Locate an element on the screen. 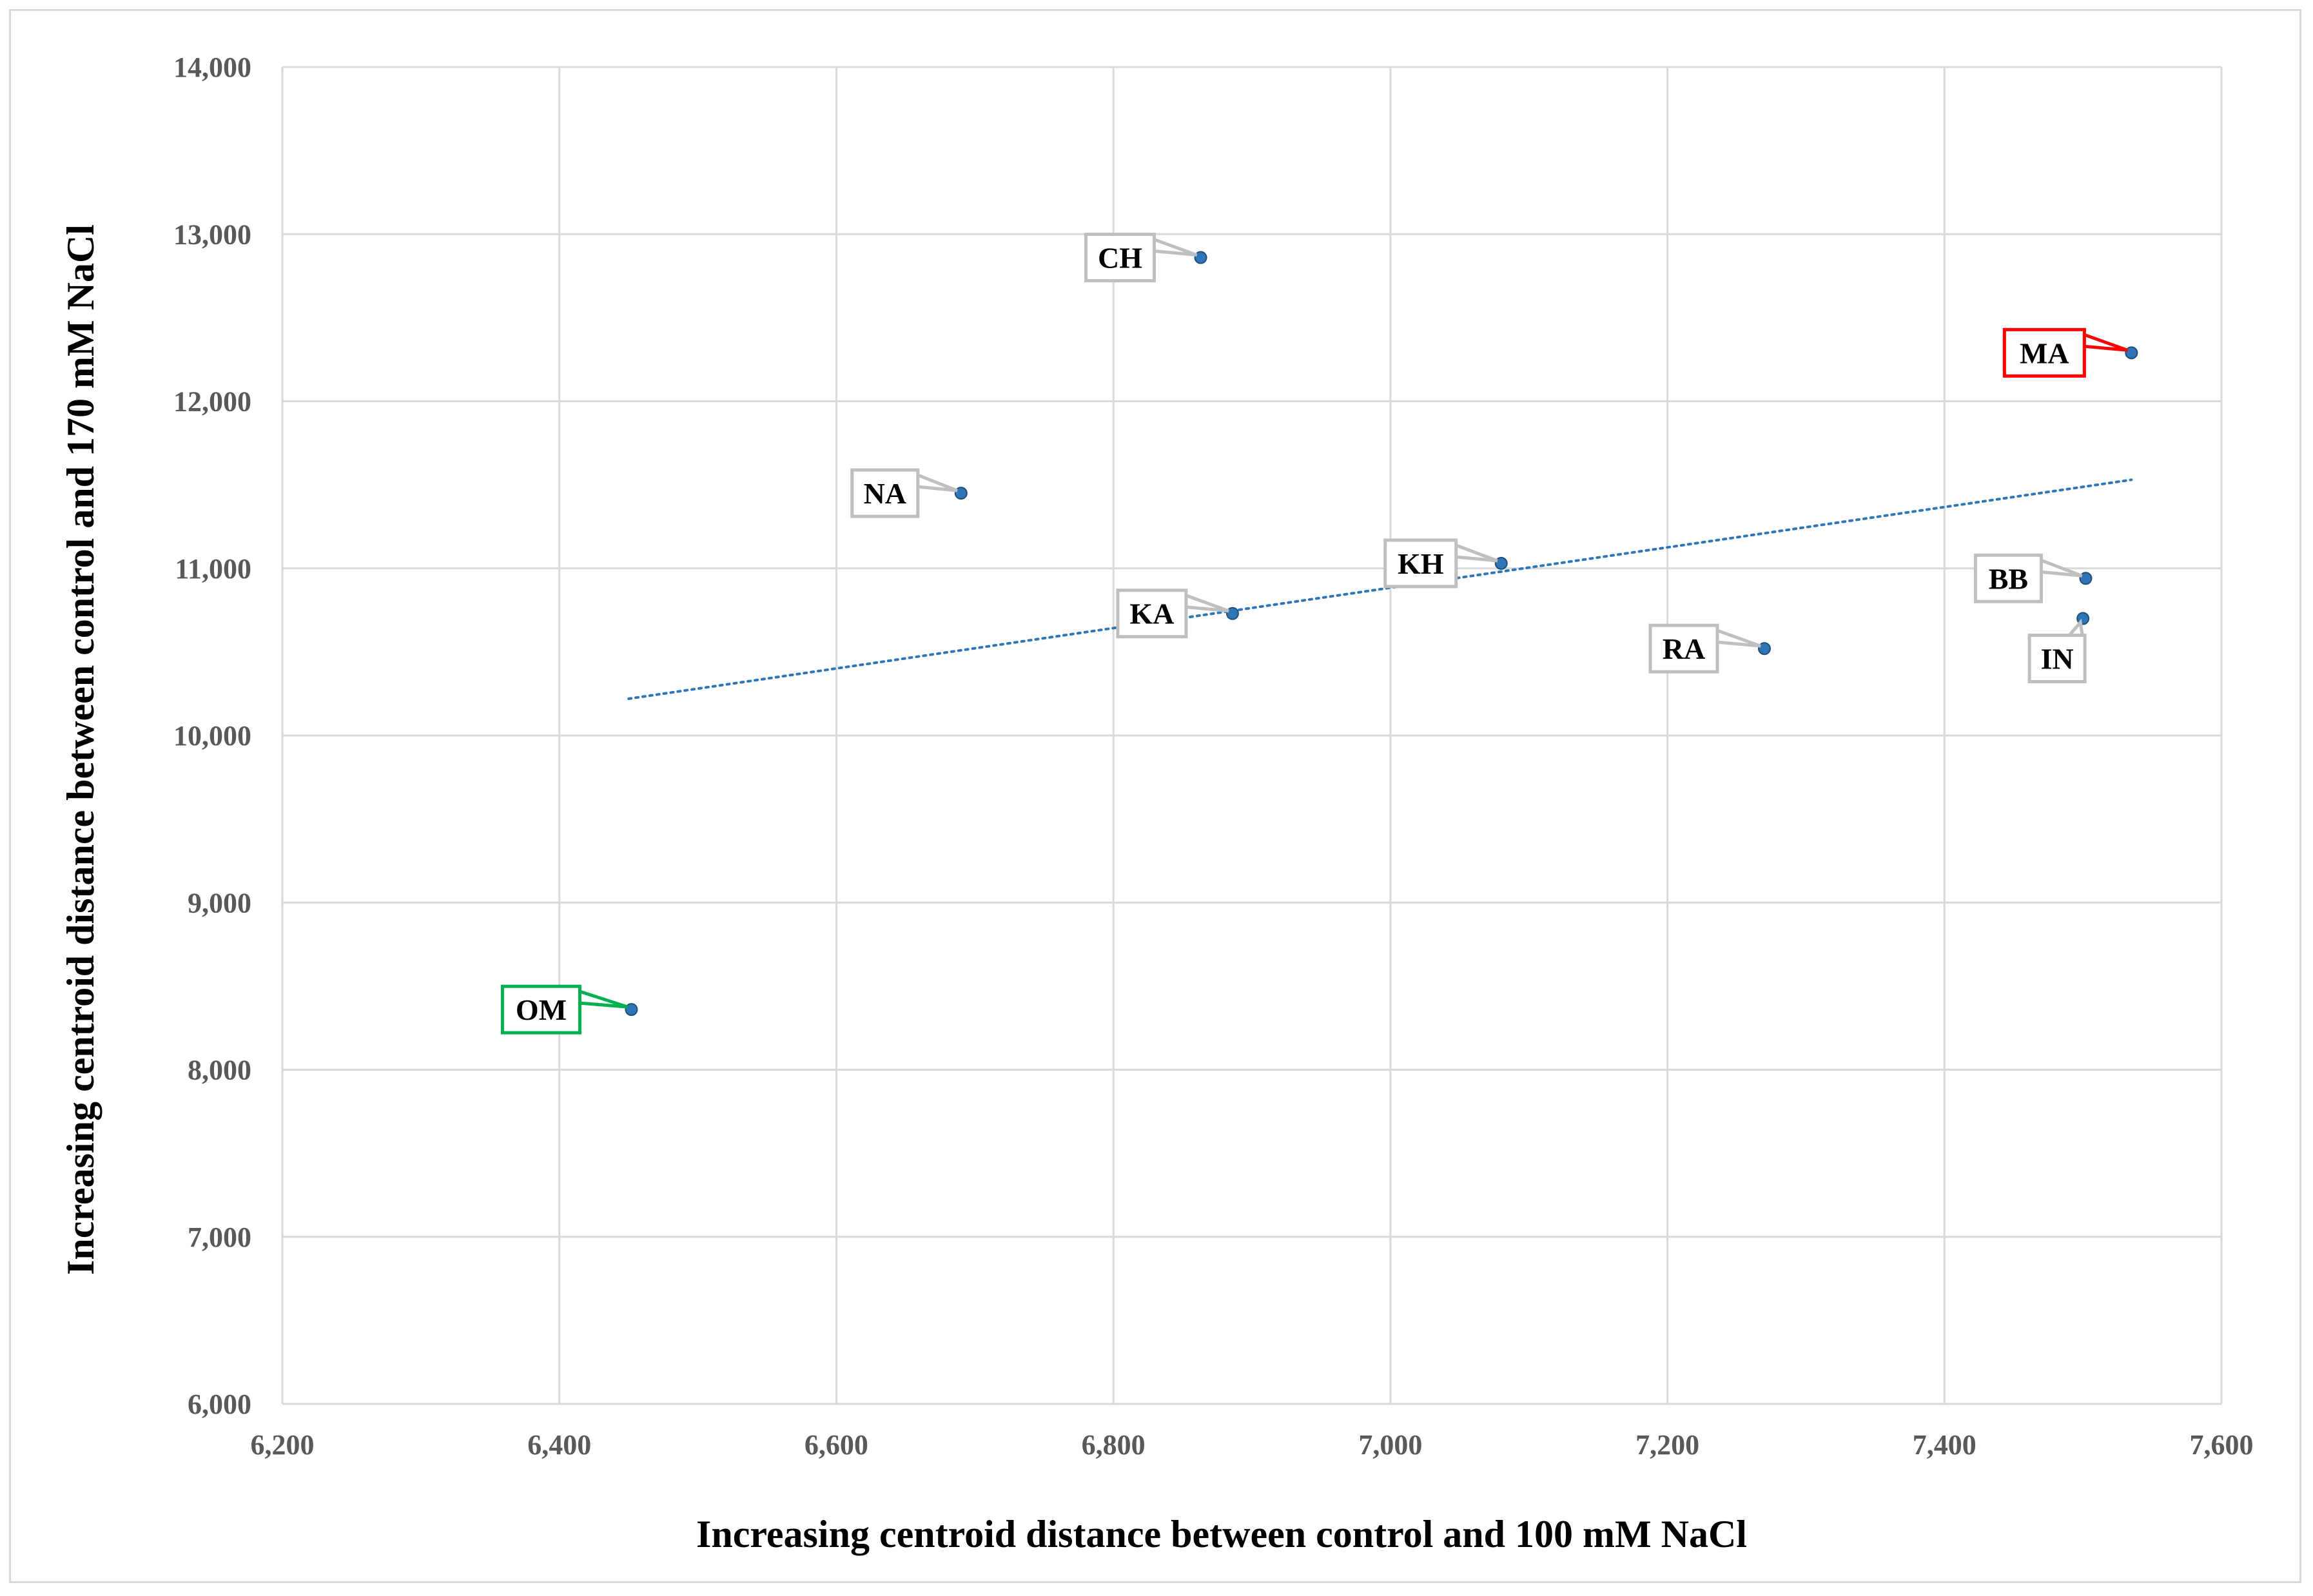 The image size is (2313, 1596). point-label-text: NA is located at coordinates (885, 493).